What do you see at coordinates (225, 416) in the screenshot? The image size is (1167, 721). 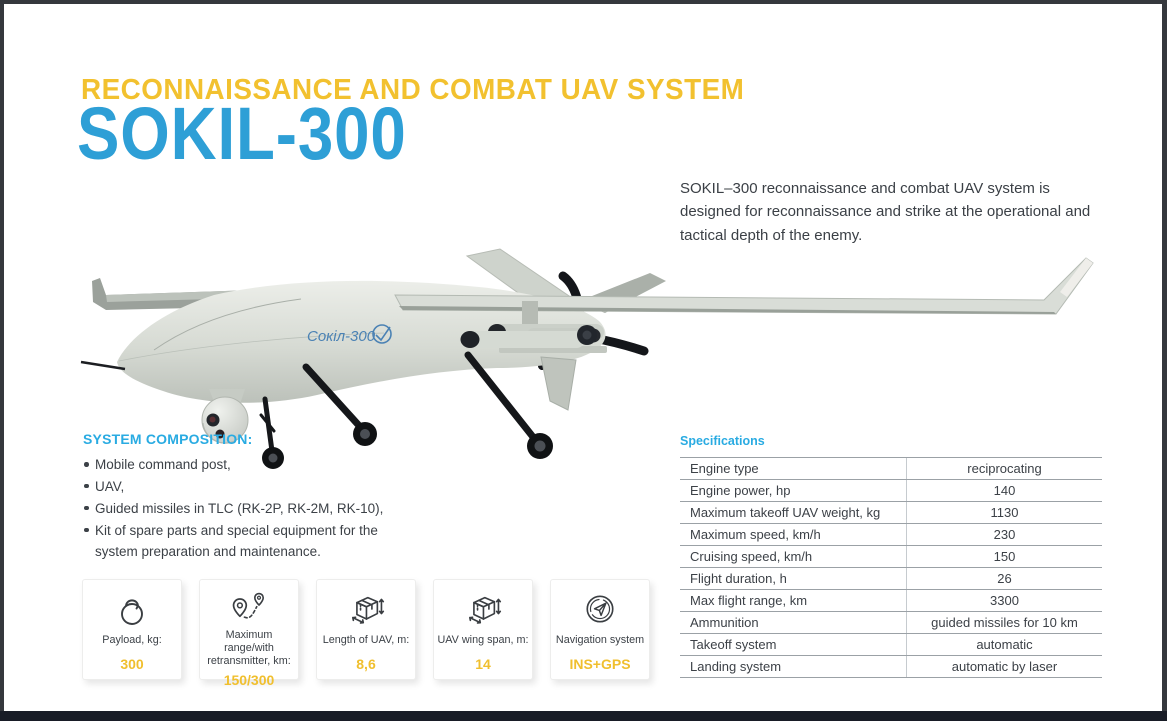 I see `uav-gimbal-camera` at bounding box center [225, 416].